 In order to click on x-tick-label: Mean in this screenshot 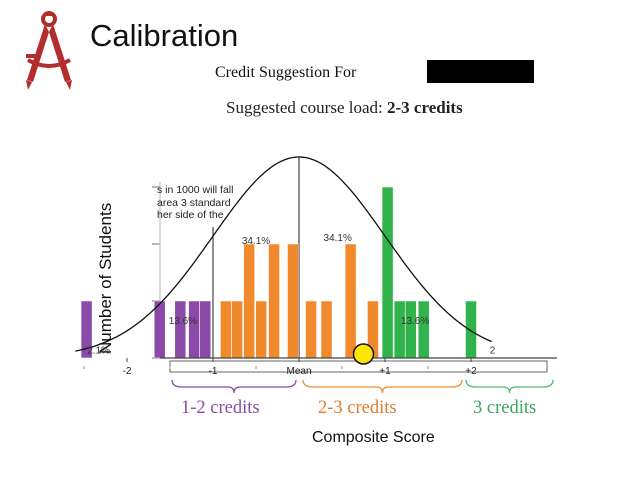, I will do `click(298, 371)`.